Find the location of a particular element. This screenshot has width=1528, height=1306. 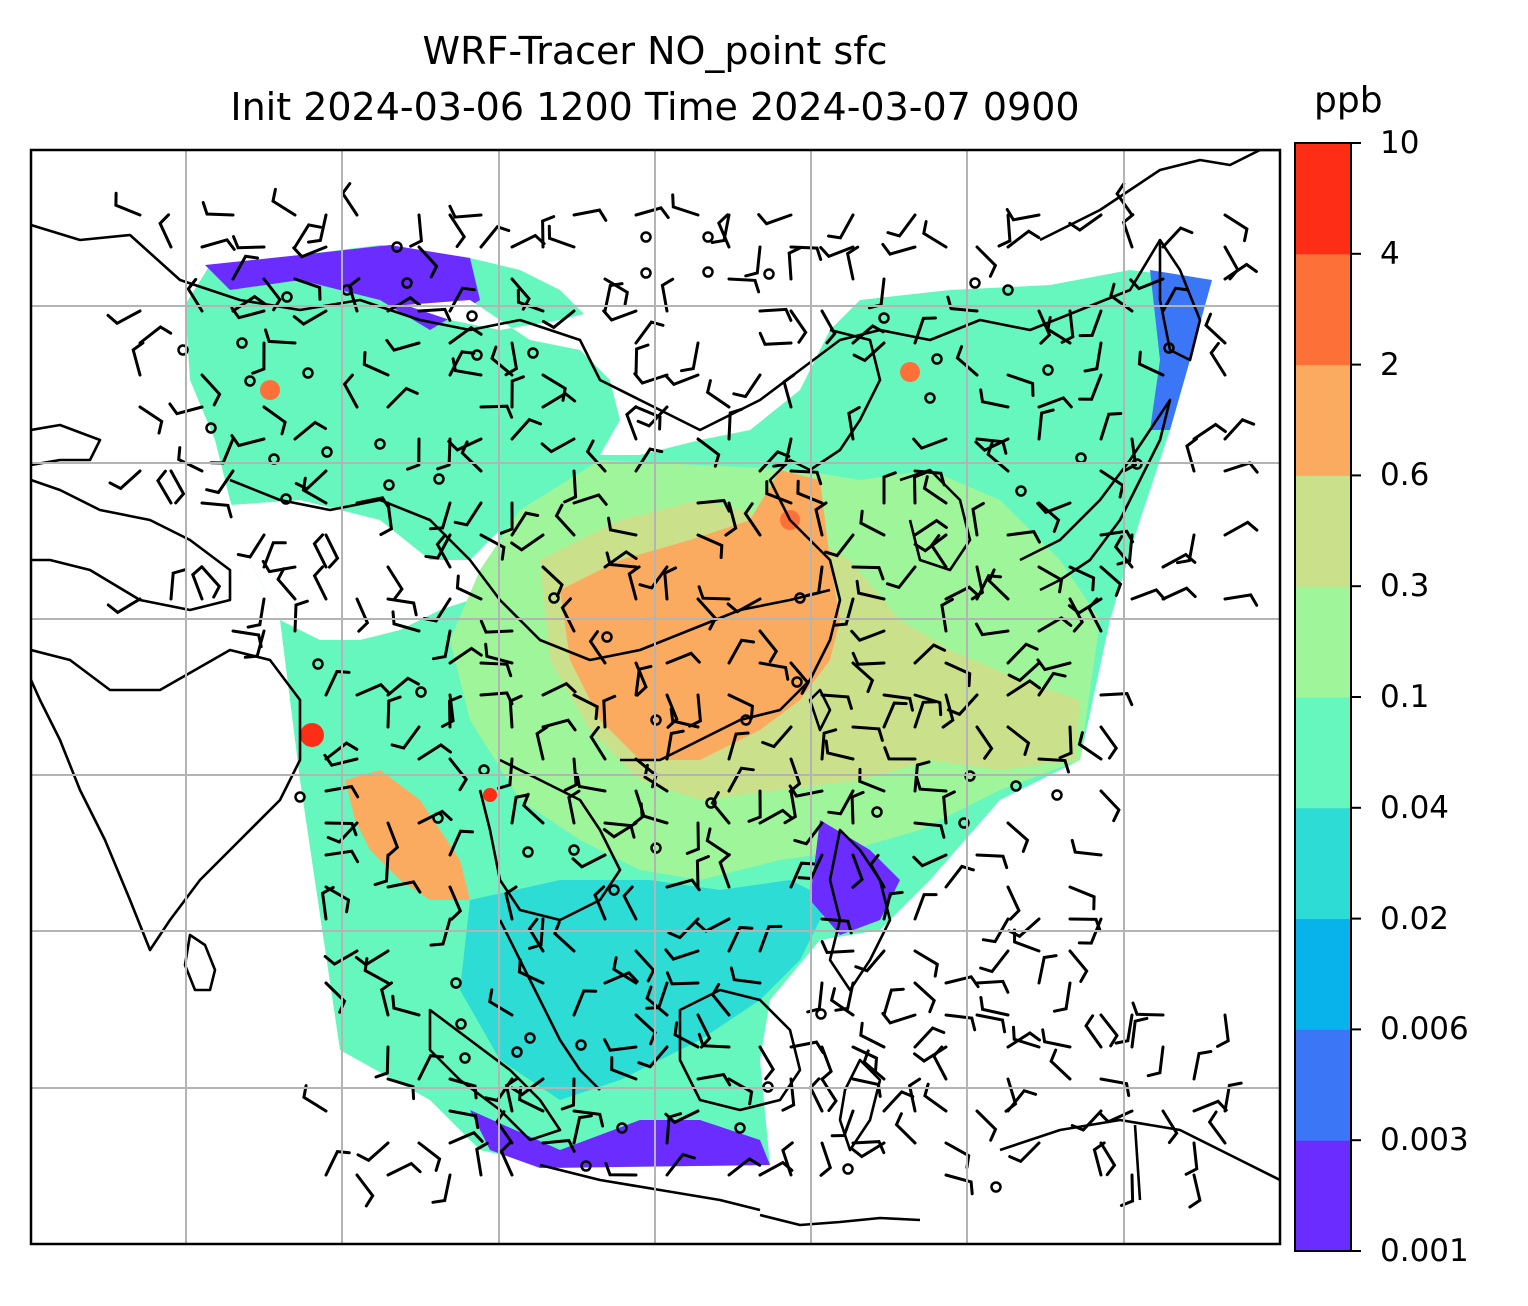

field-blank-north is located at coordinates (602, 377).